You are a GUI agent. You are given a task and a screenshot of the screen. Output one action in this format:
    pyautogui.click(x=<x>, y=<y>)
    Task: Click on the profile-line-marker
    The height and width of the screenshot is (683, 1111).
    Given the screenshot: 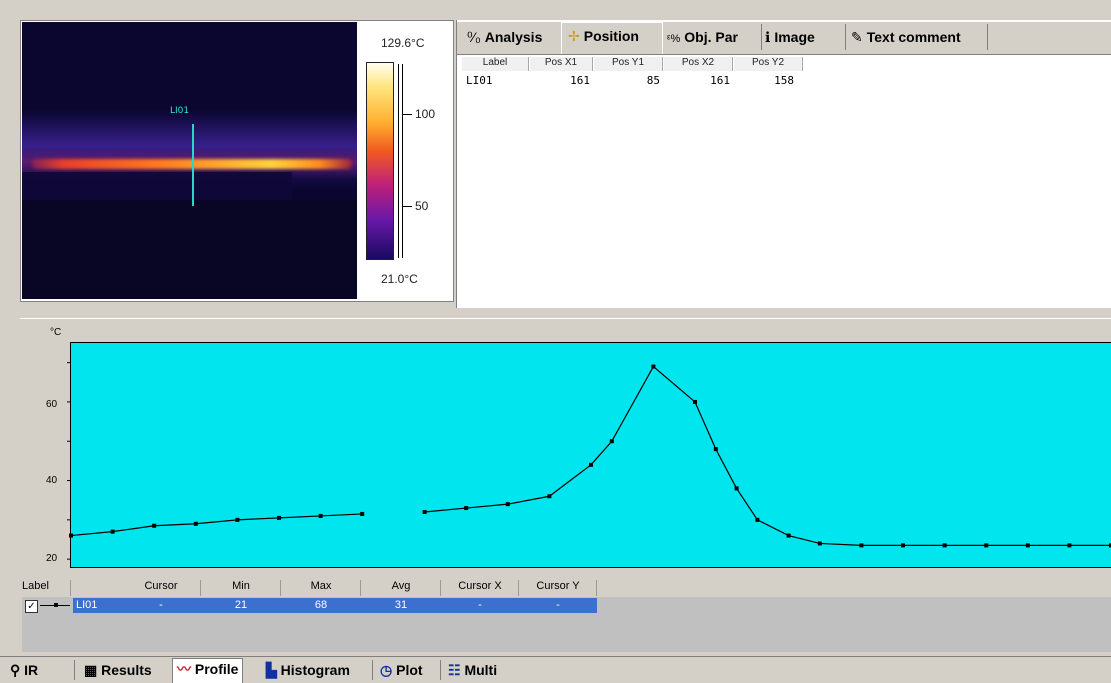 What is the action you would take?
    pyautogui.click(x=193, y=165)
    